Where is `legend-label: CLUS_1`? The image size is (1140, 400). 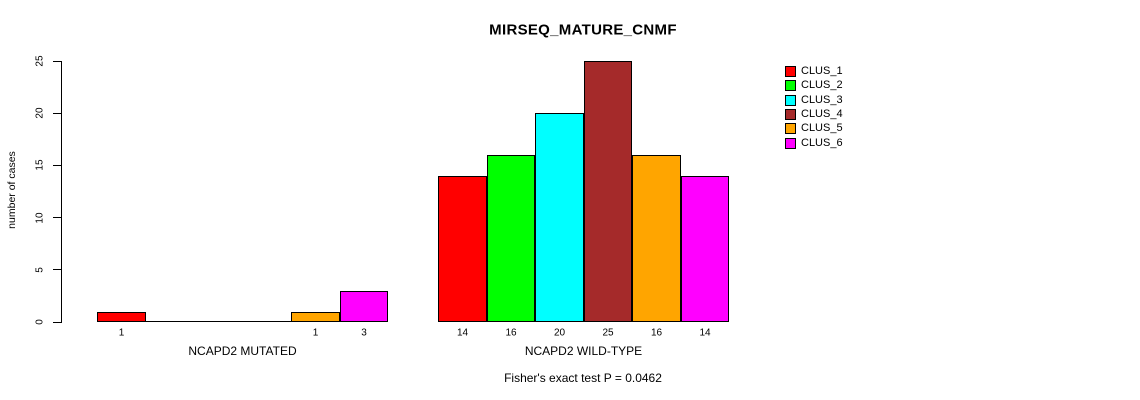 legend-label: CLUS_1 is located at coordinates (822, 71).